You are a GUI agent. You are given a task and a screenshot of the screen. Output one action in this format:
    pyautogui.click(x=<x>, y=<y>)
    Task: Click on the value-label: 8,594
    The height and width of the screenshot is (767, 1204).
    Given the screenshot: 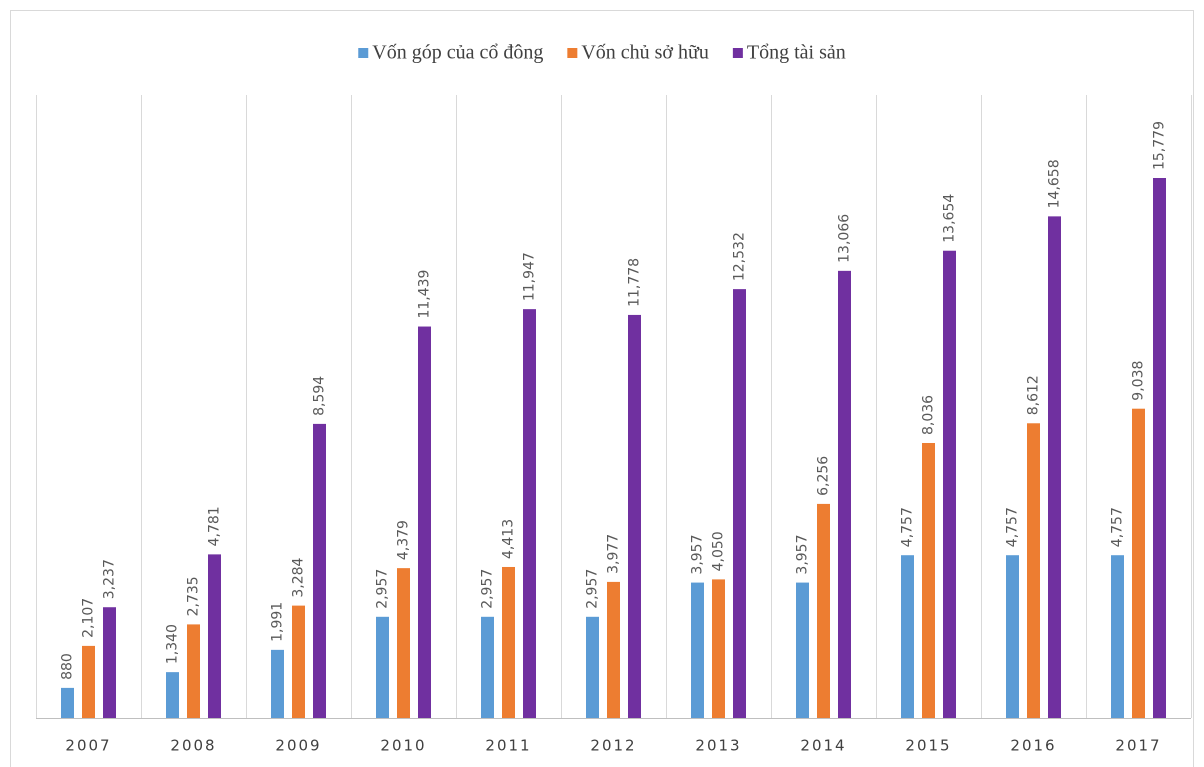 What is the action you would take?
    pyautogui.click(x=320, y=396)
    